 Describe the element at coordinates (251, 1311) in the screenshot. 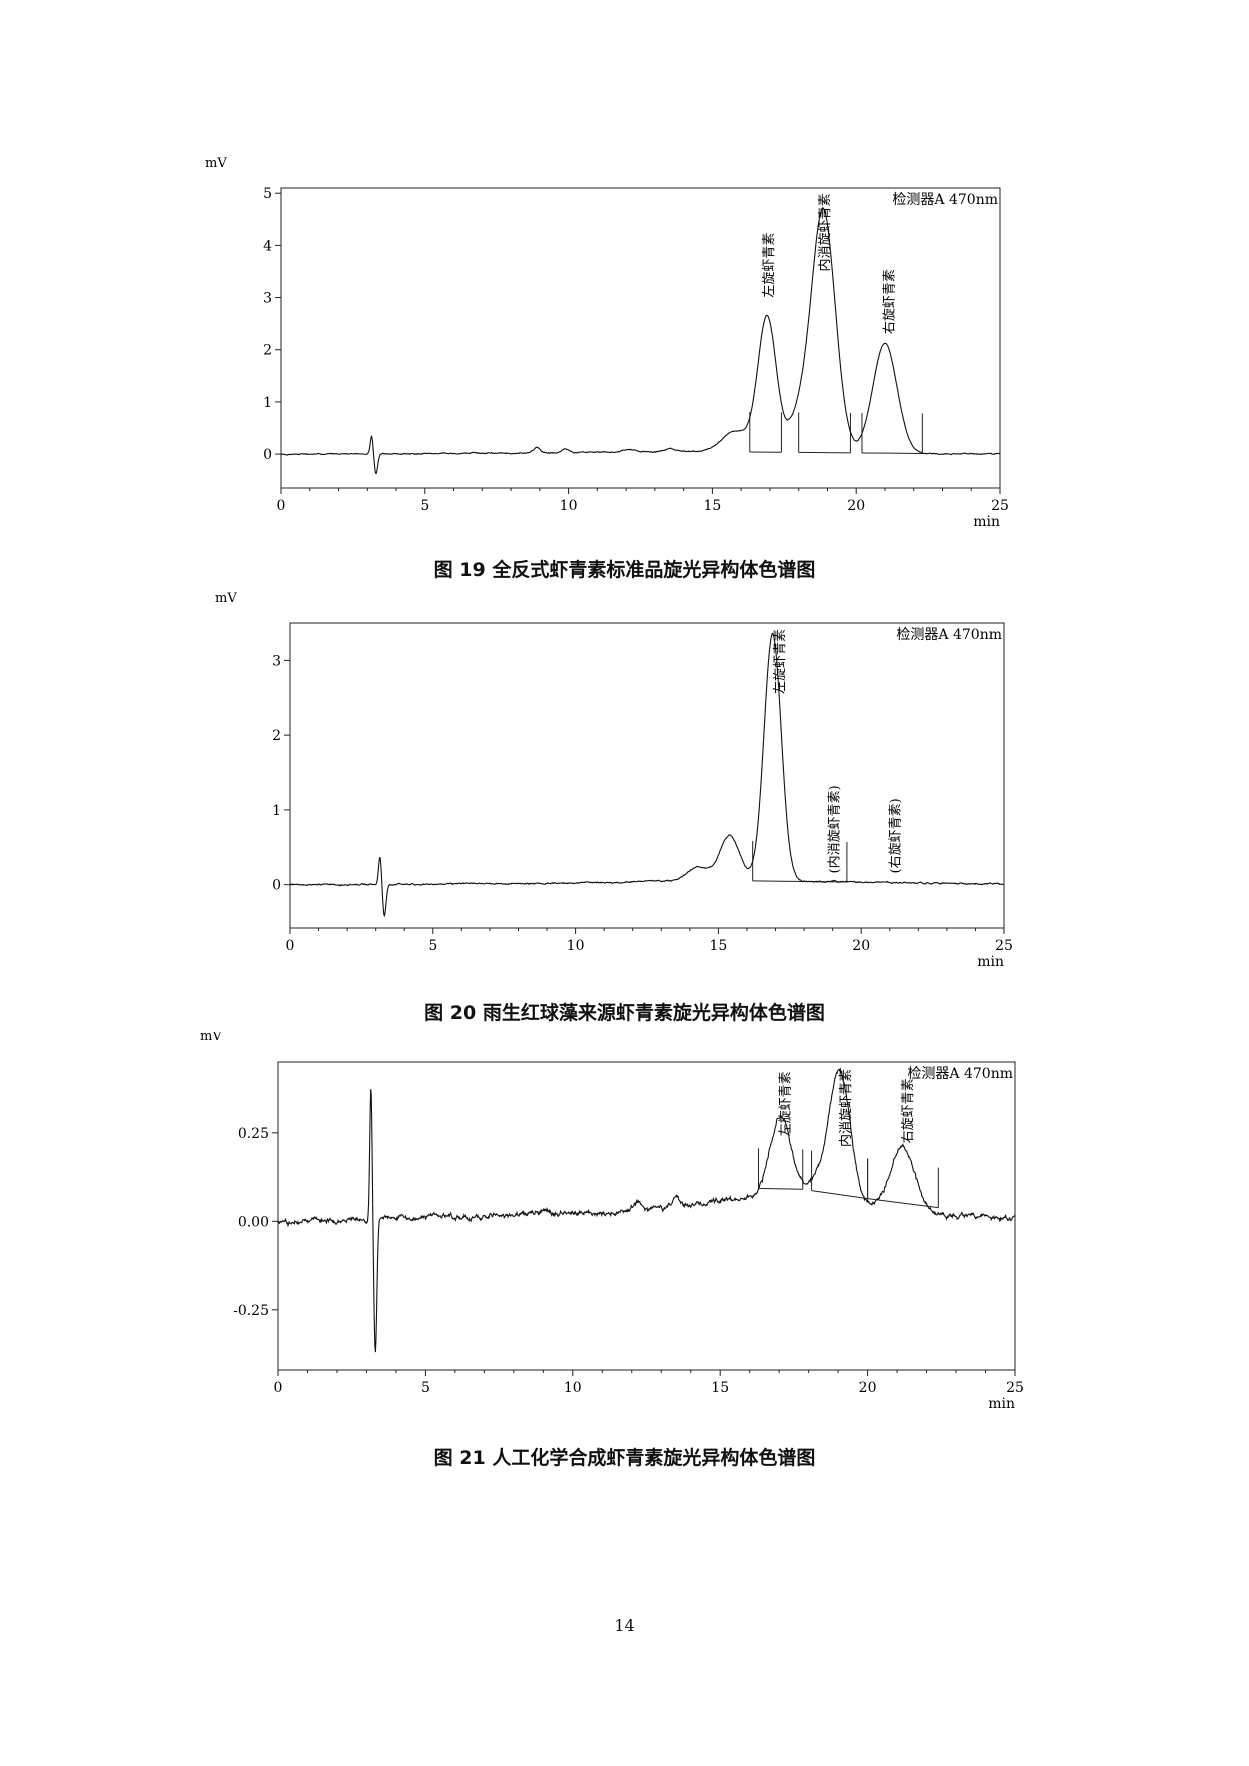

I see `y-tick-label: -0.25` at that location.